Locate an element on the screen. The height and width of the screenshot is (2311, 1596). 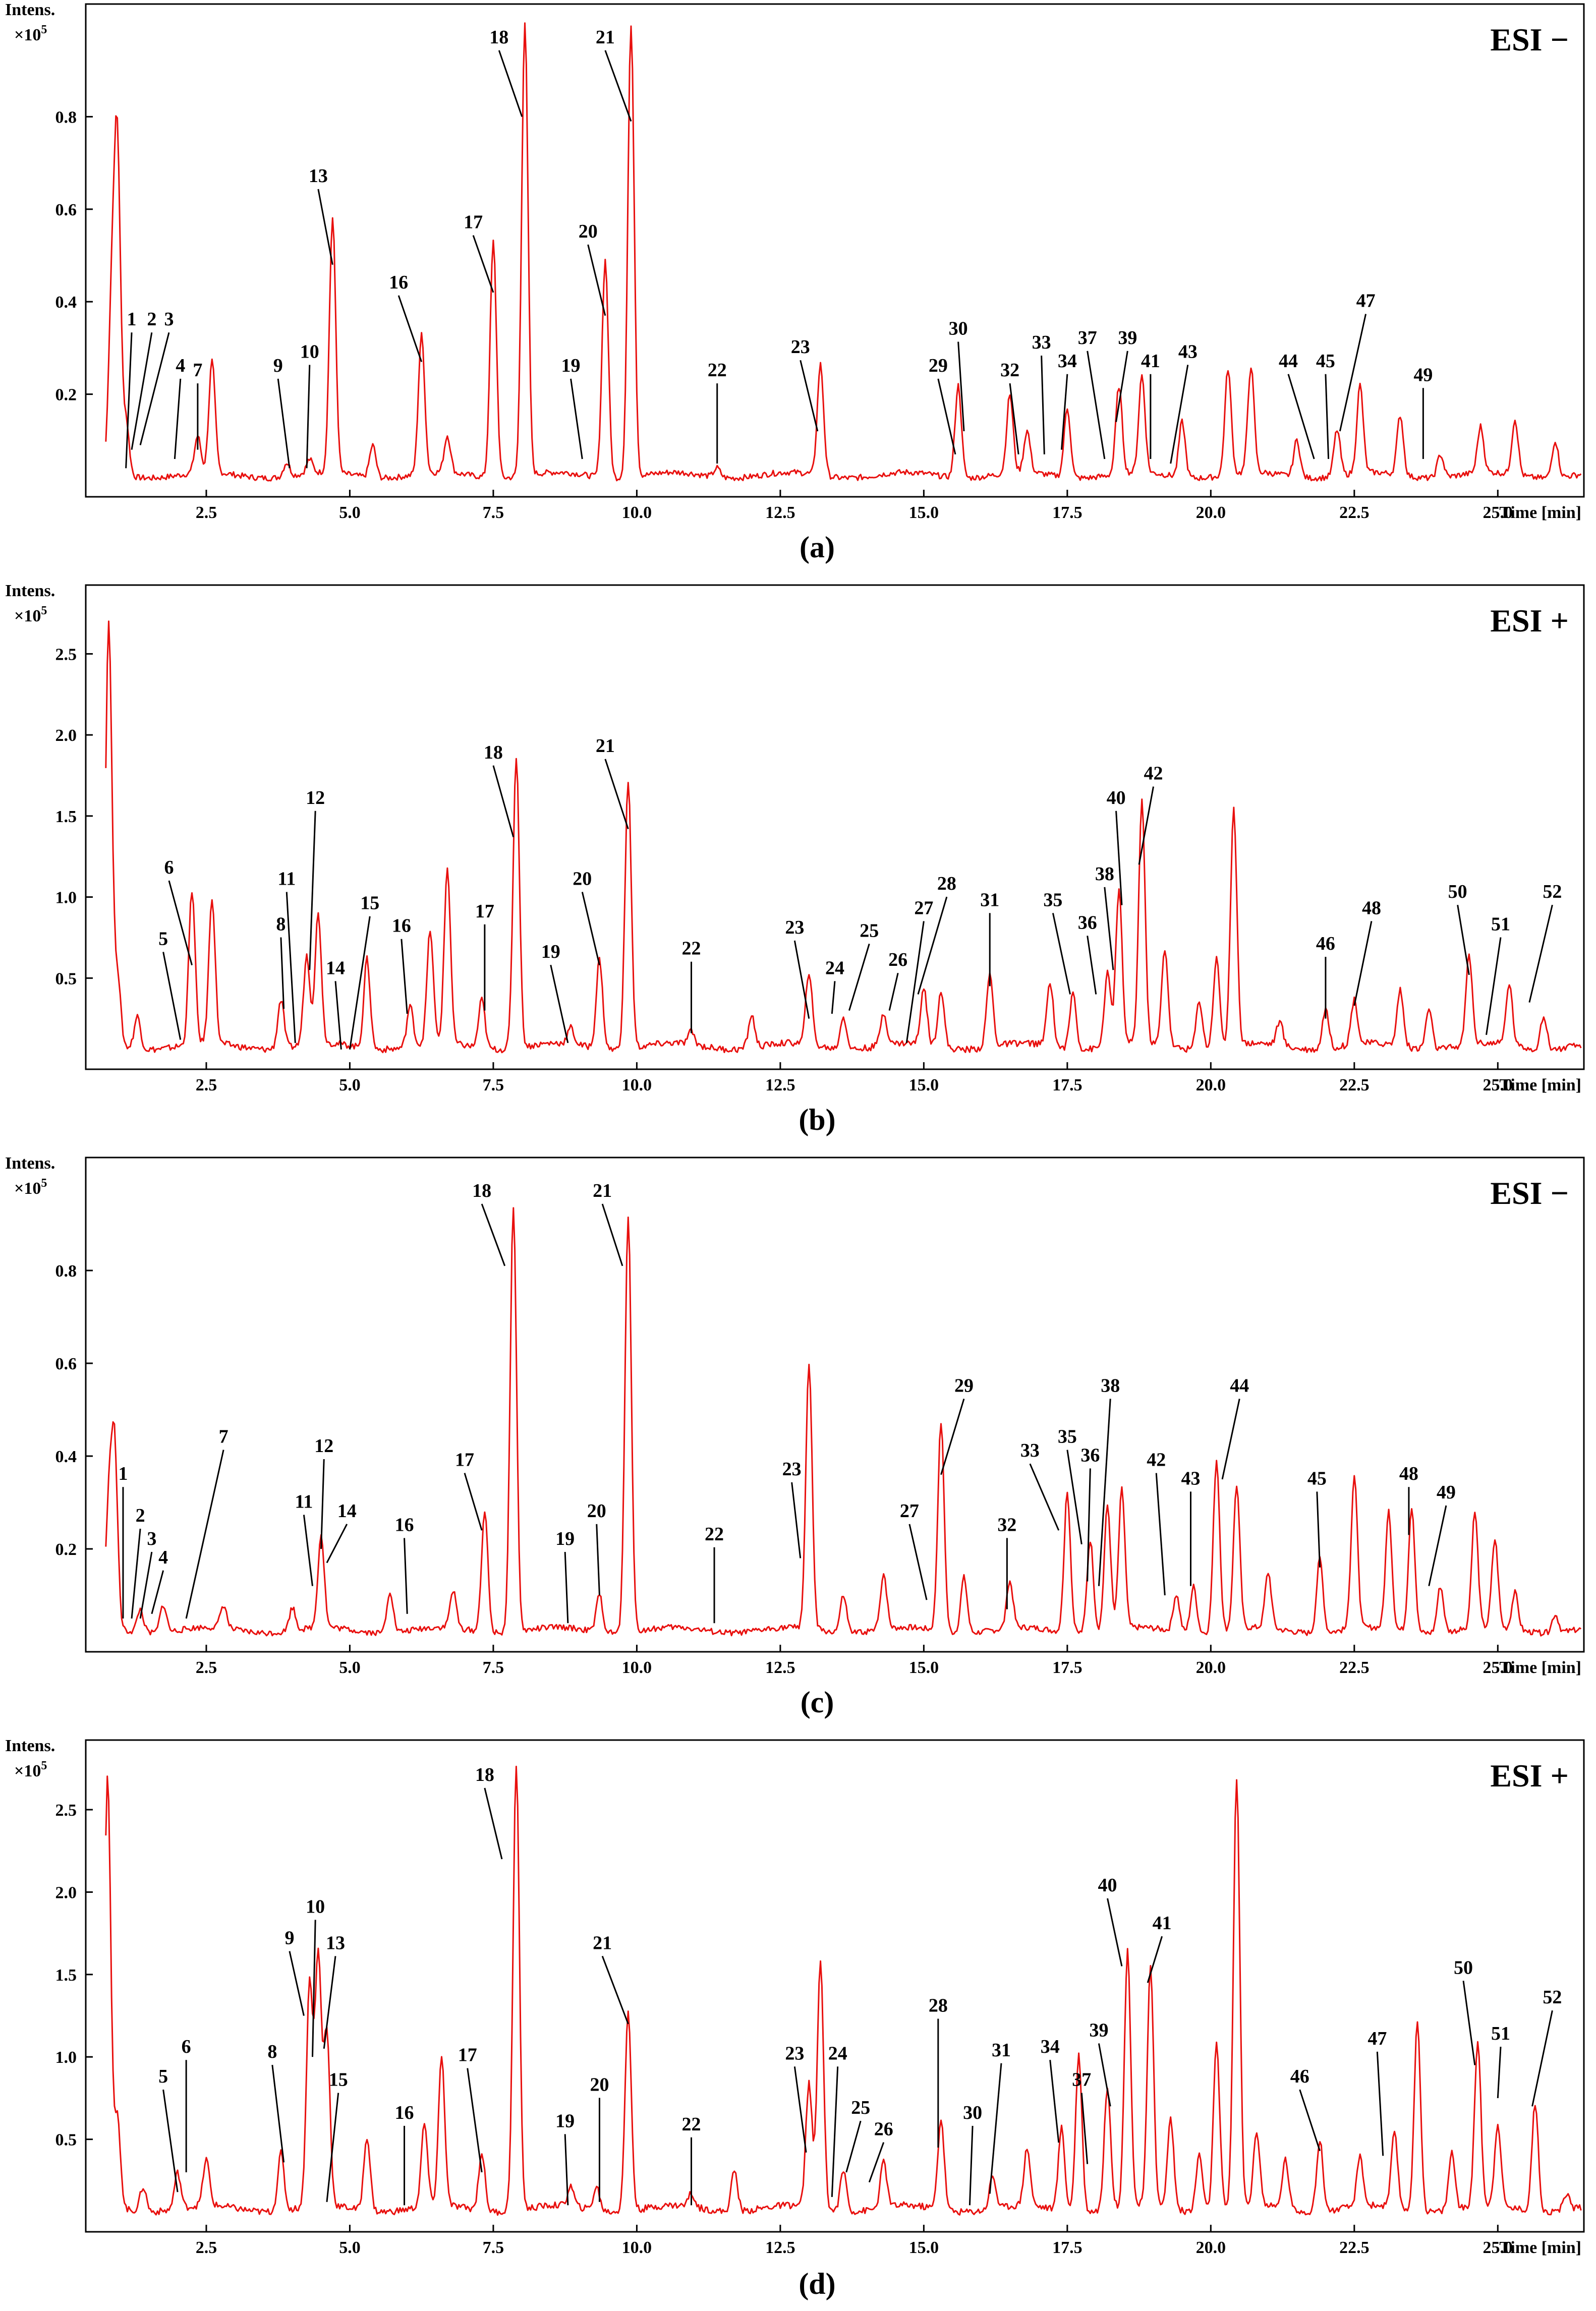
peak-label: 49 is located at coordinates (1446, 1493).